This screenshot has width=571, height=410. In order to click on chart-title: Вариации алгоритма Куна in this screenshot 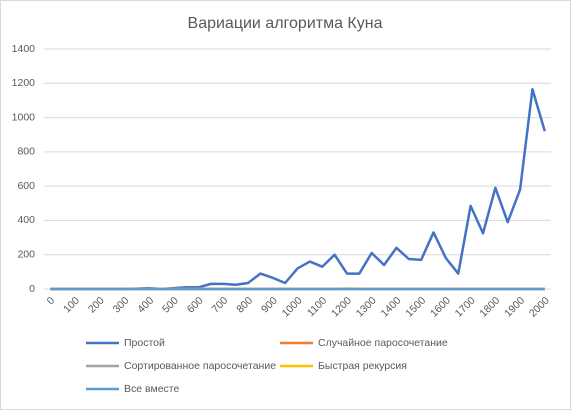, I will do `click(285, 23)`.